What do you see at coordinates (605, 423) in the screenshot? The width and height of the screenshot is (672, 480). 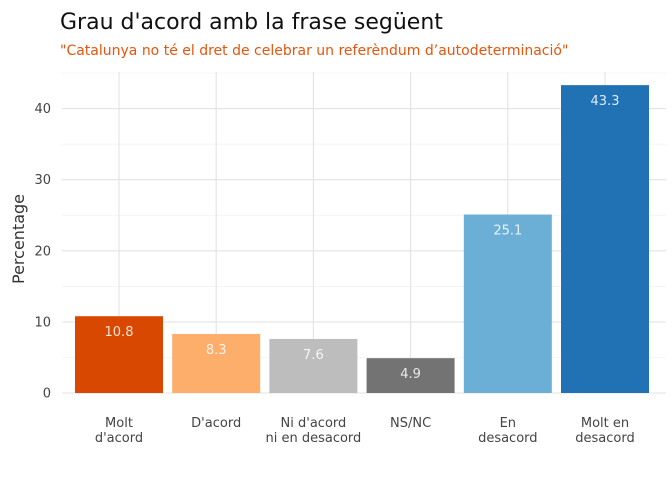 I see `x-tick-label: Molt en` at bounding box center [605, 423].